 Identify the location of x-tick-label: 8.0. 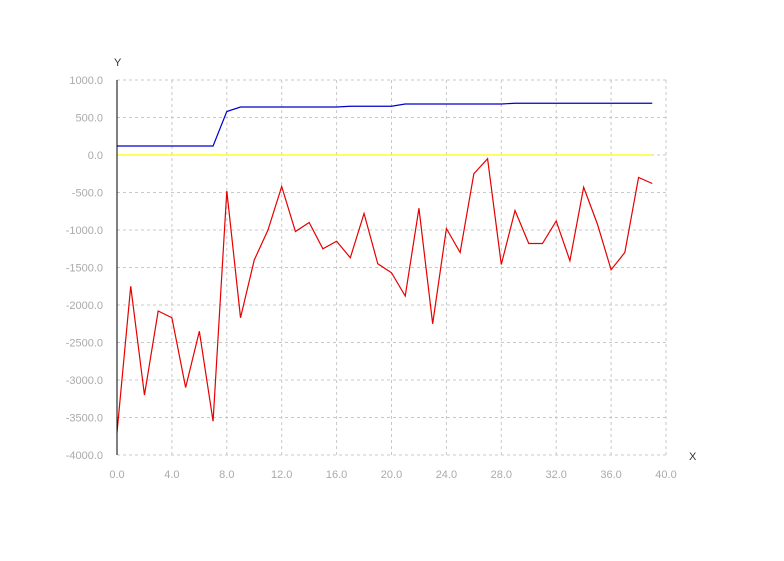
(226, 475).